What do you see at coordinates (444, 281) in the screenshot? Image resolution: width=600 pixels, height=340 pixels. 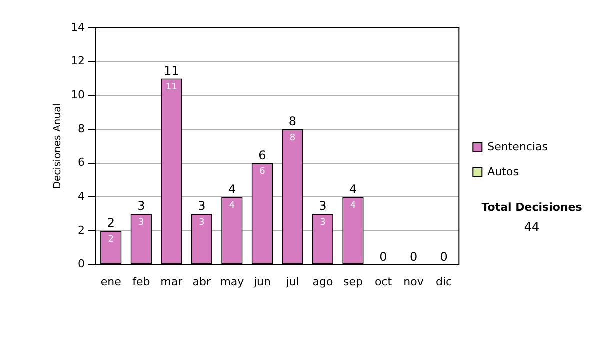 I see `x-tick-label: dic` at bounding box center [444, 281].